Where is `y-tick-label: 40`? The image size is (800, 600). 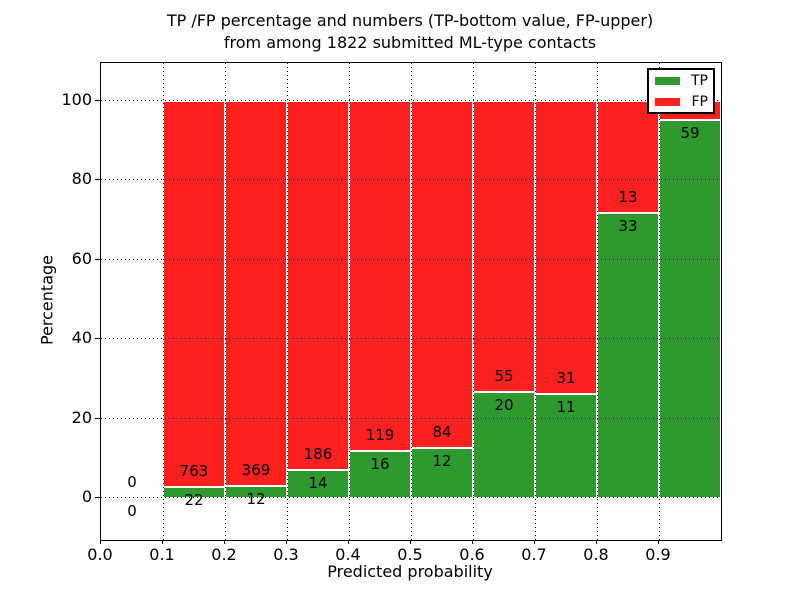
y-tick-label: 40 is located at coordinates (81, 338).